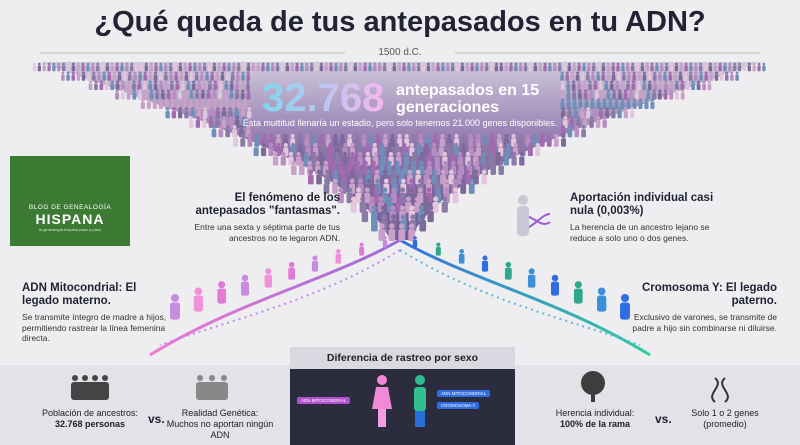 The width and height of the screenshot is (800, 445). I want to click on faded-people-icons, so click(212, 387).